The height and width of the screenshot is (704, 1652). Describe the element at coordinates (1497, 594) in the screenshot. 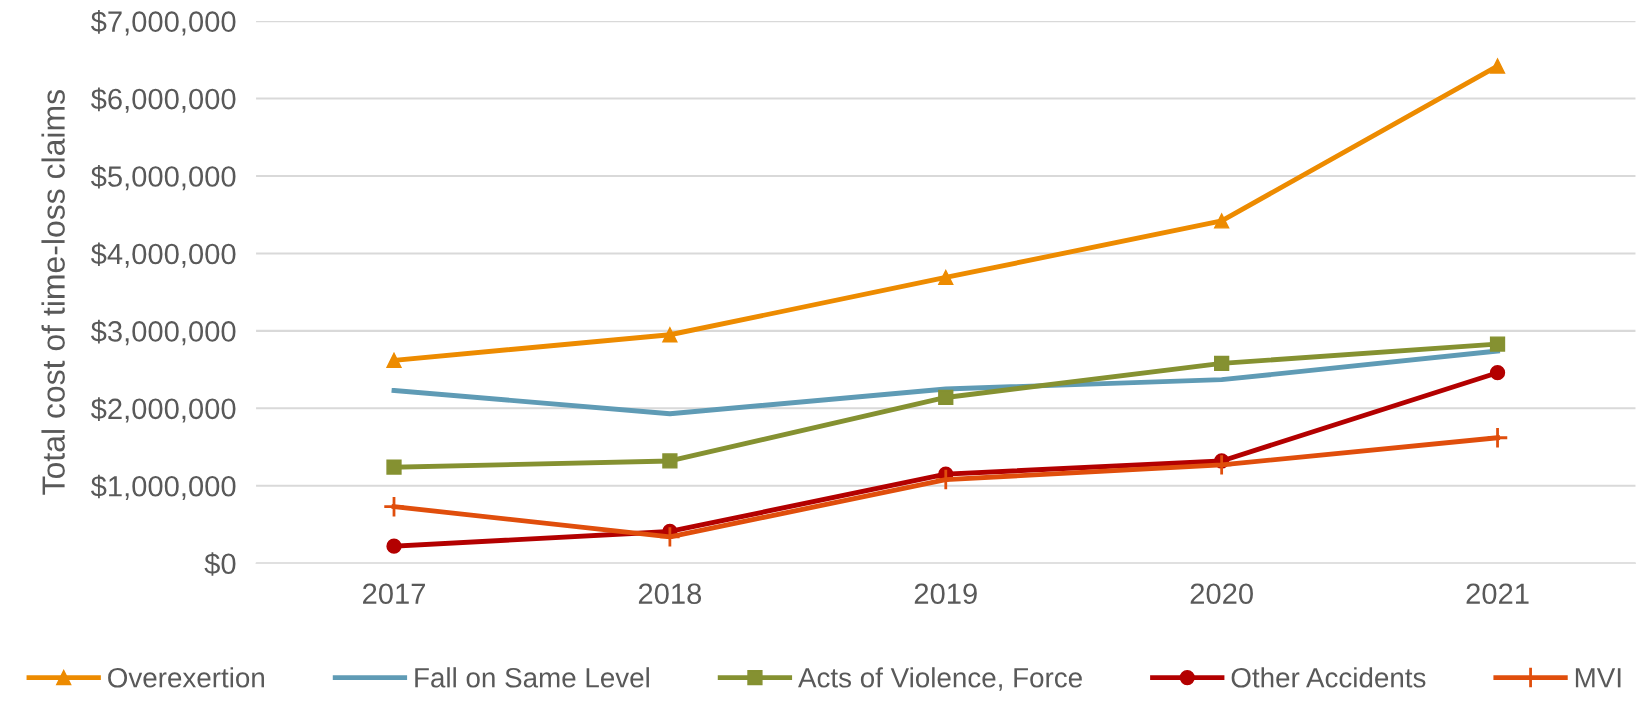

I see `x-tick-label: 2021` at that location.